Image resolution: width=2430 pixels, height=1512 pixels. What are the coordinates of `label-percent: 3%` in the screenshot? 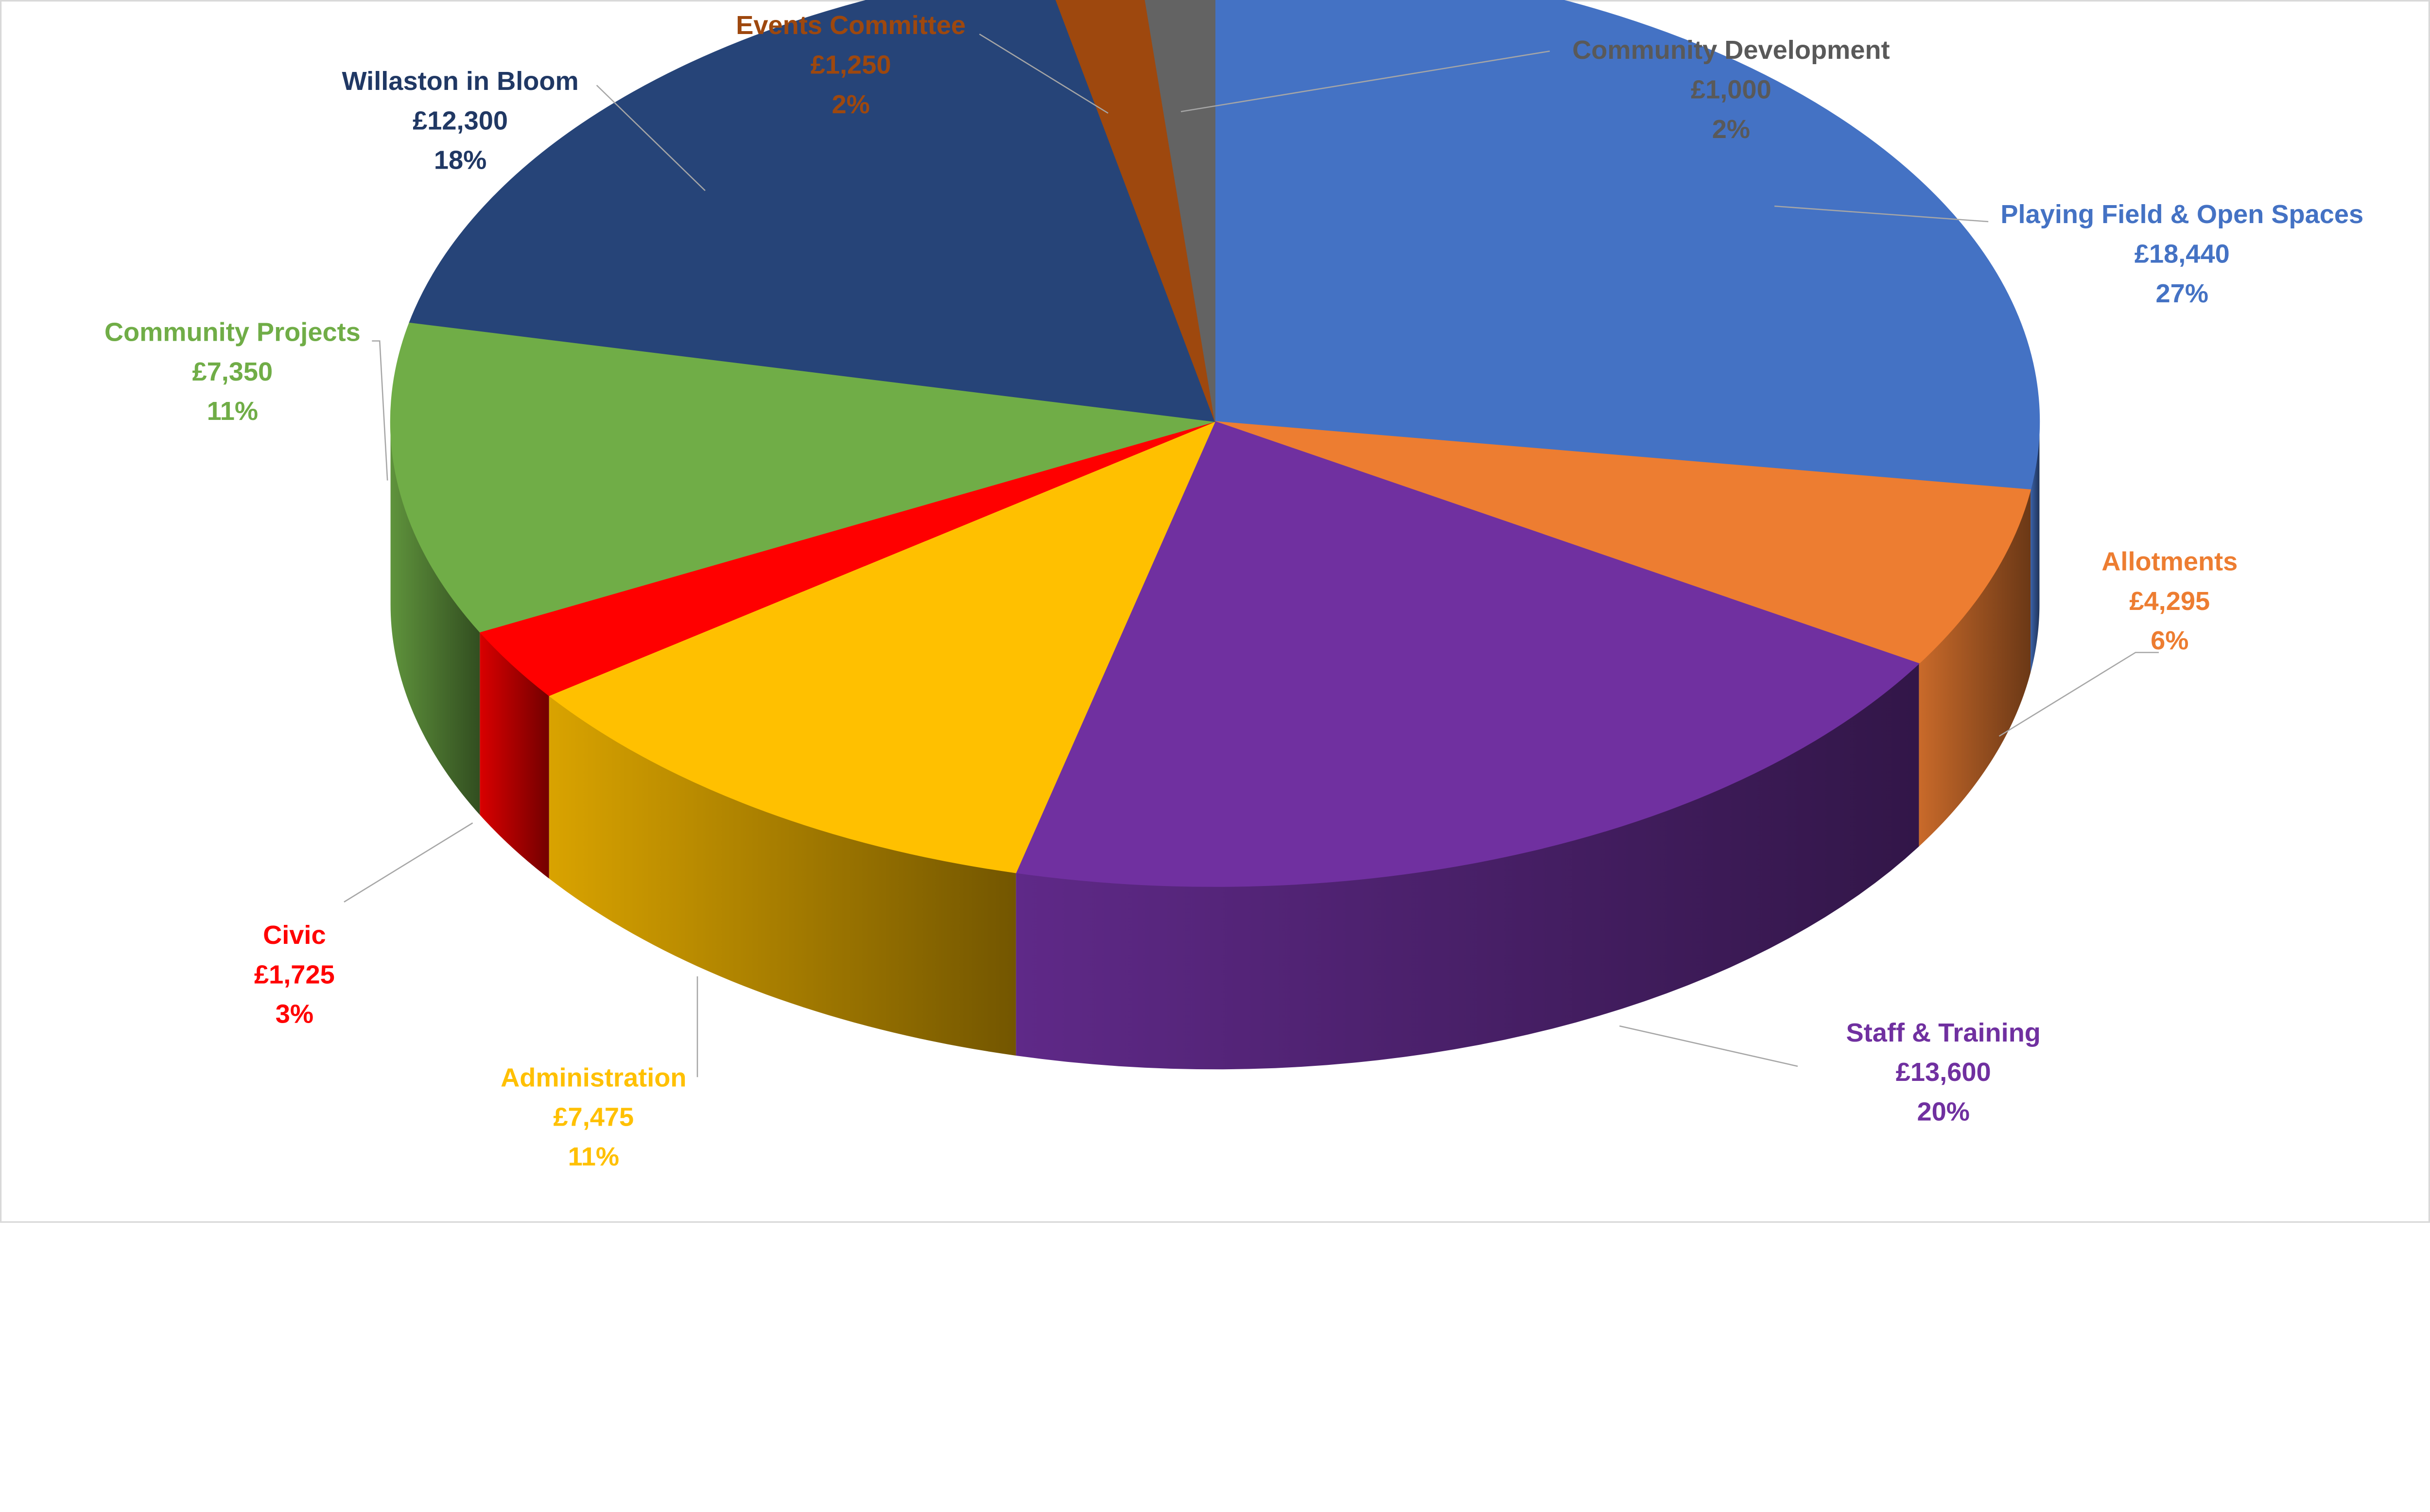 It's located at (294, 1015).